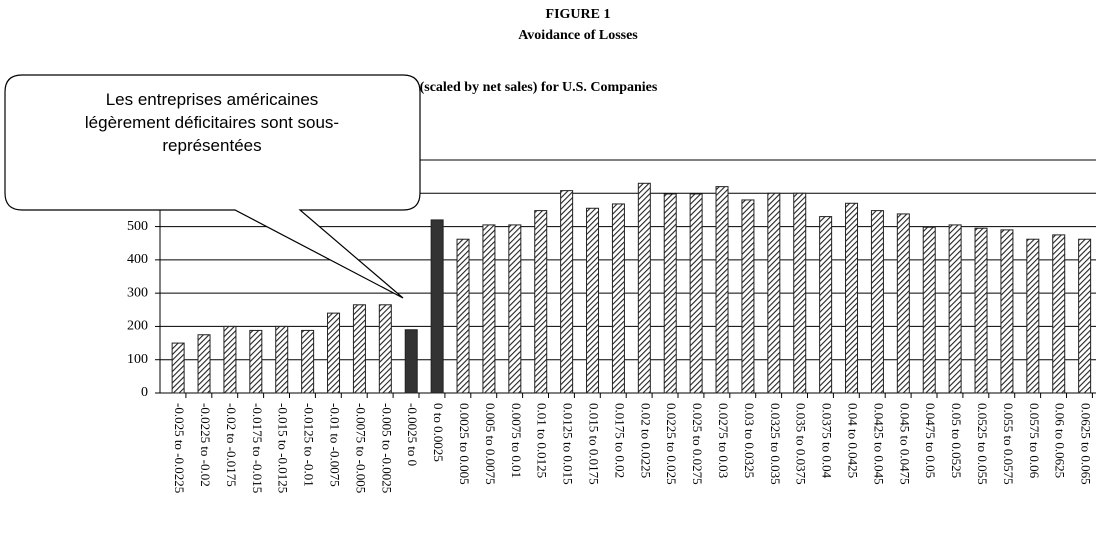 The width and height of the screenshot is (1096, 541). I want to click on x-tick-label: 0 to 0.0025, so click(438, 432).